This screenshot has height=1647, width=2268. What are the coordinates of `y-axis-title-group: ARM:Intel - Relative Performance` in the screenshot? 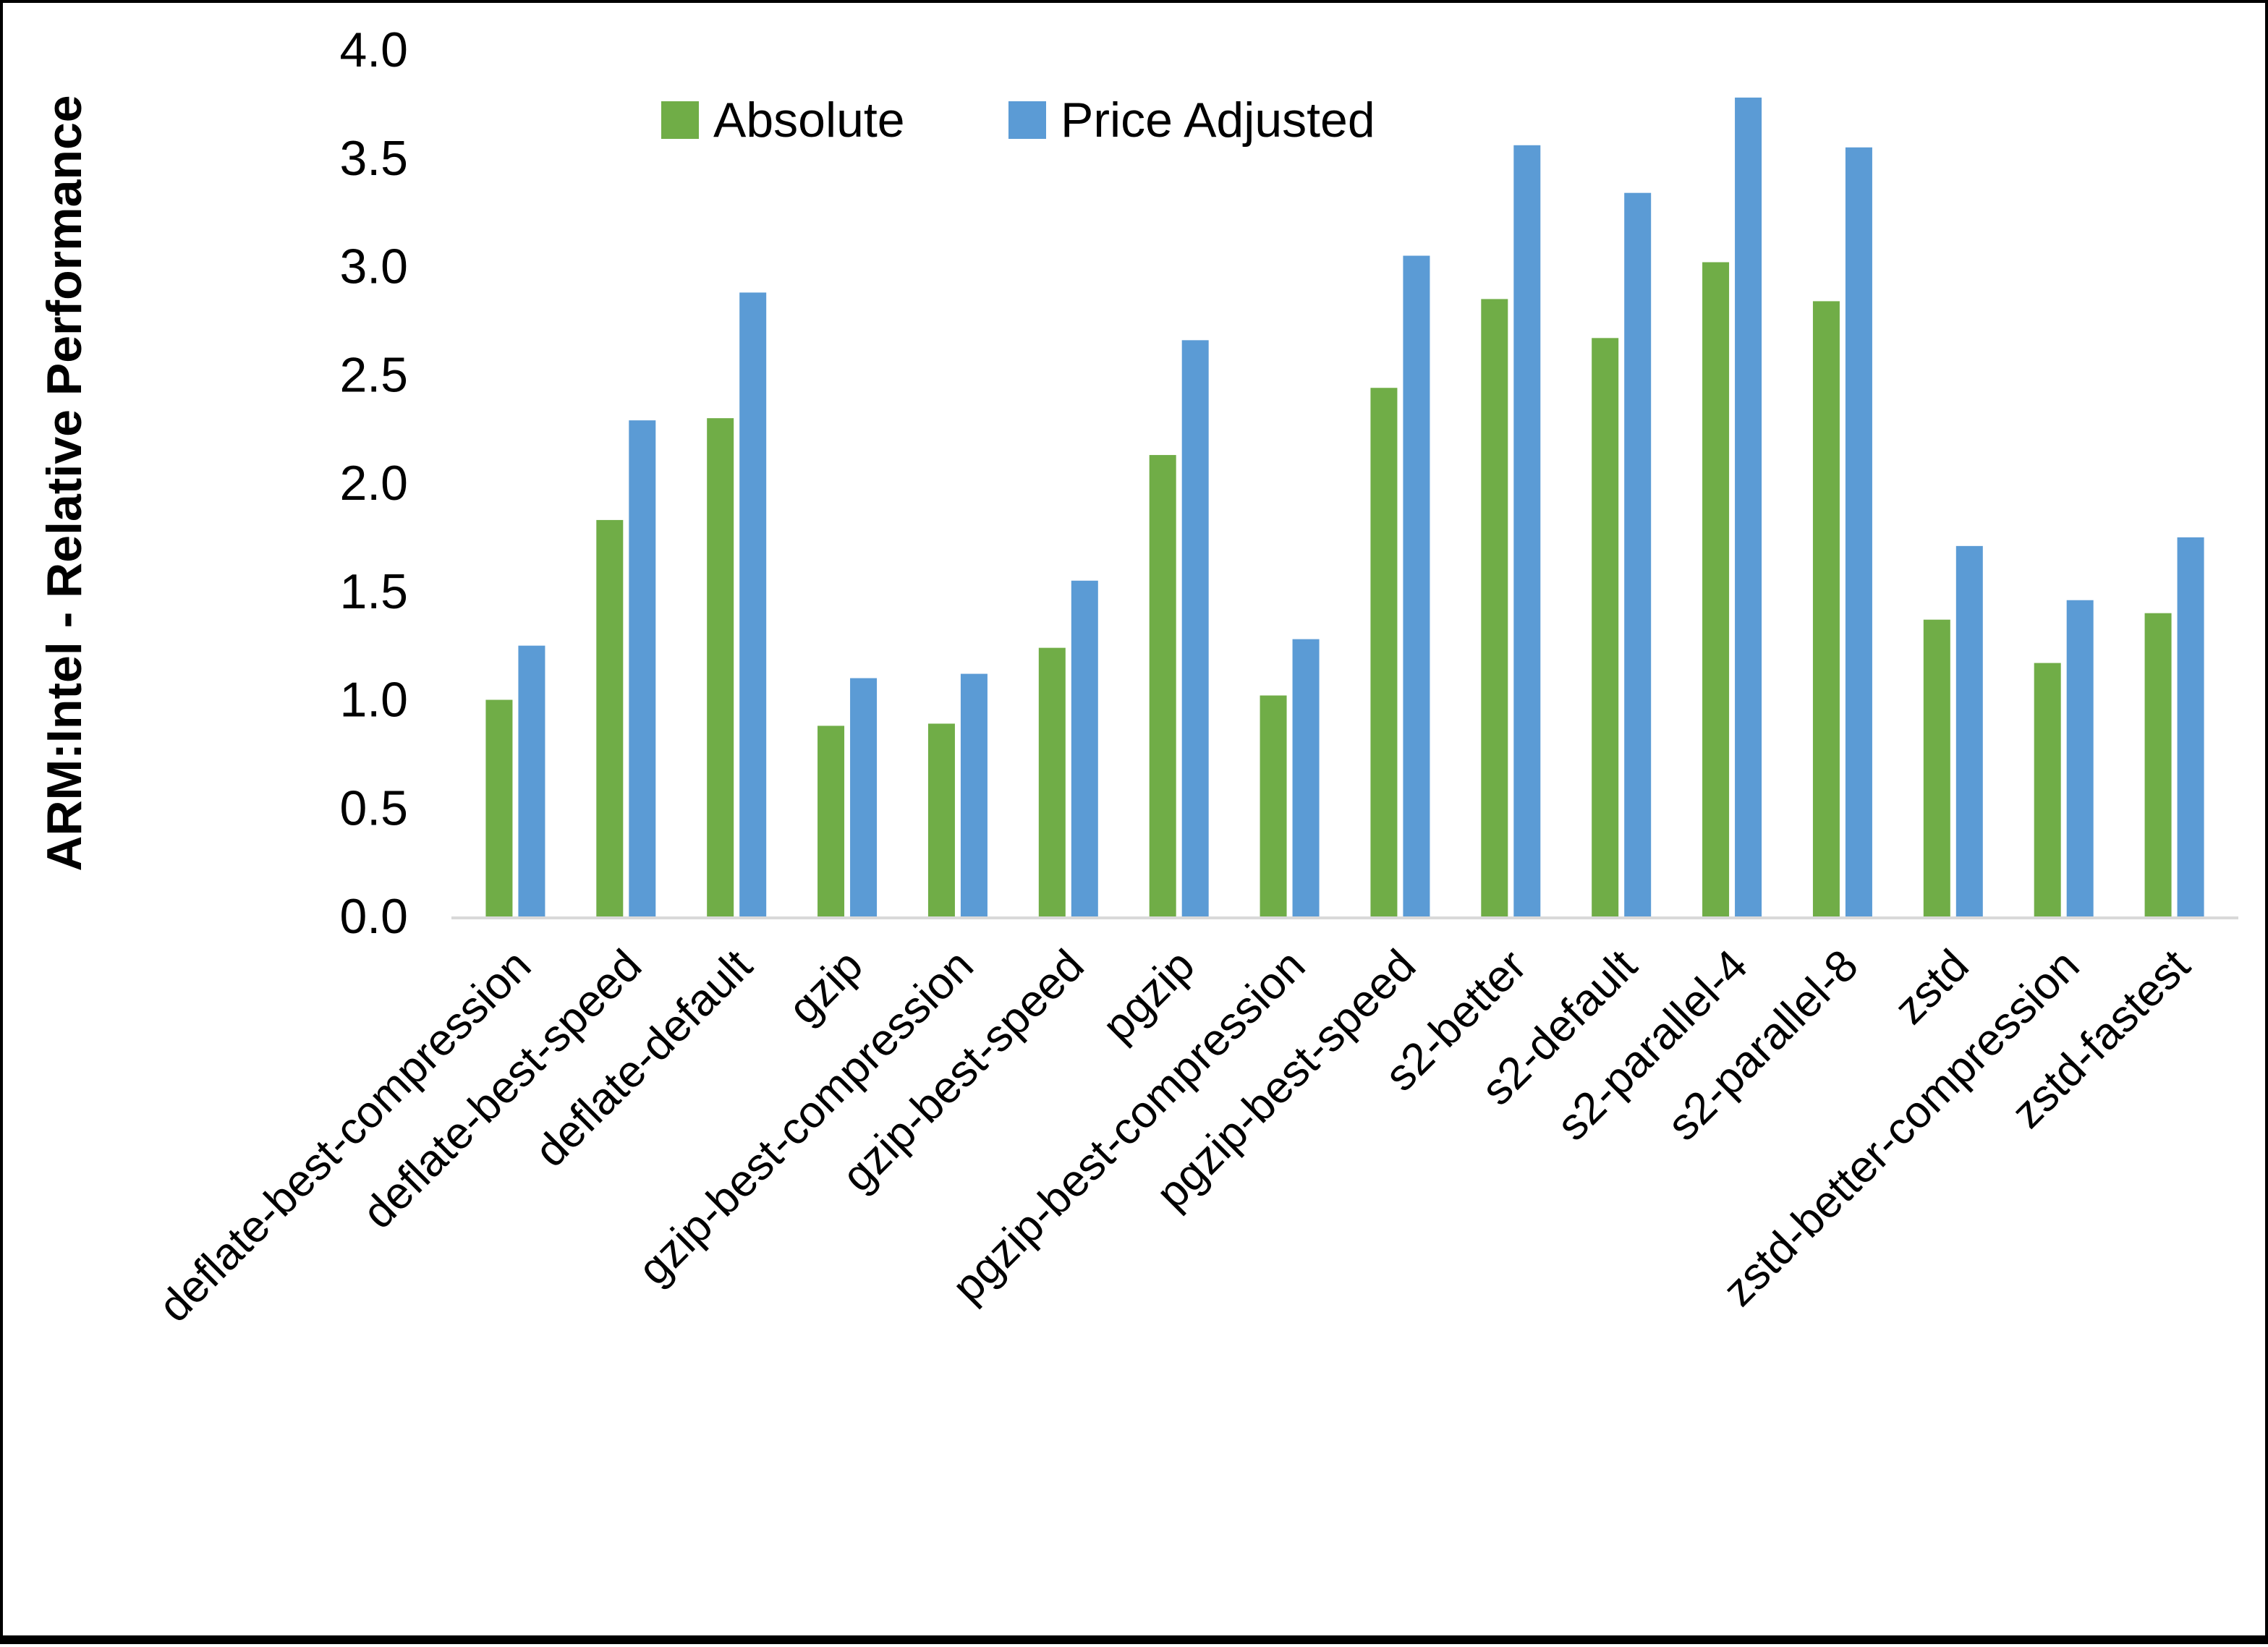 It's located at (64, 483).